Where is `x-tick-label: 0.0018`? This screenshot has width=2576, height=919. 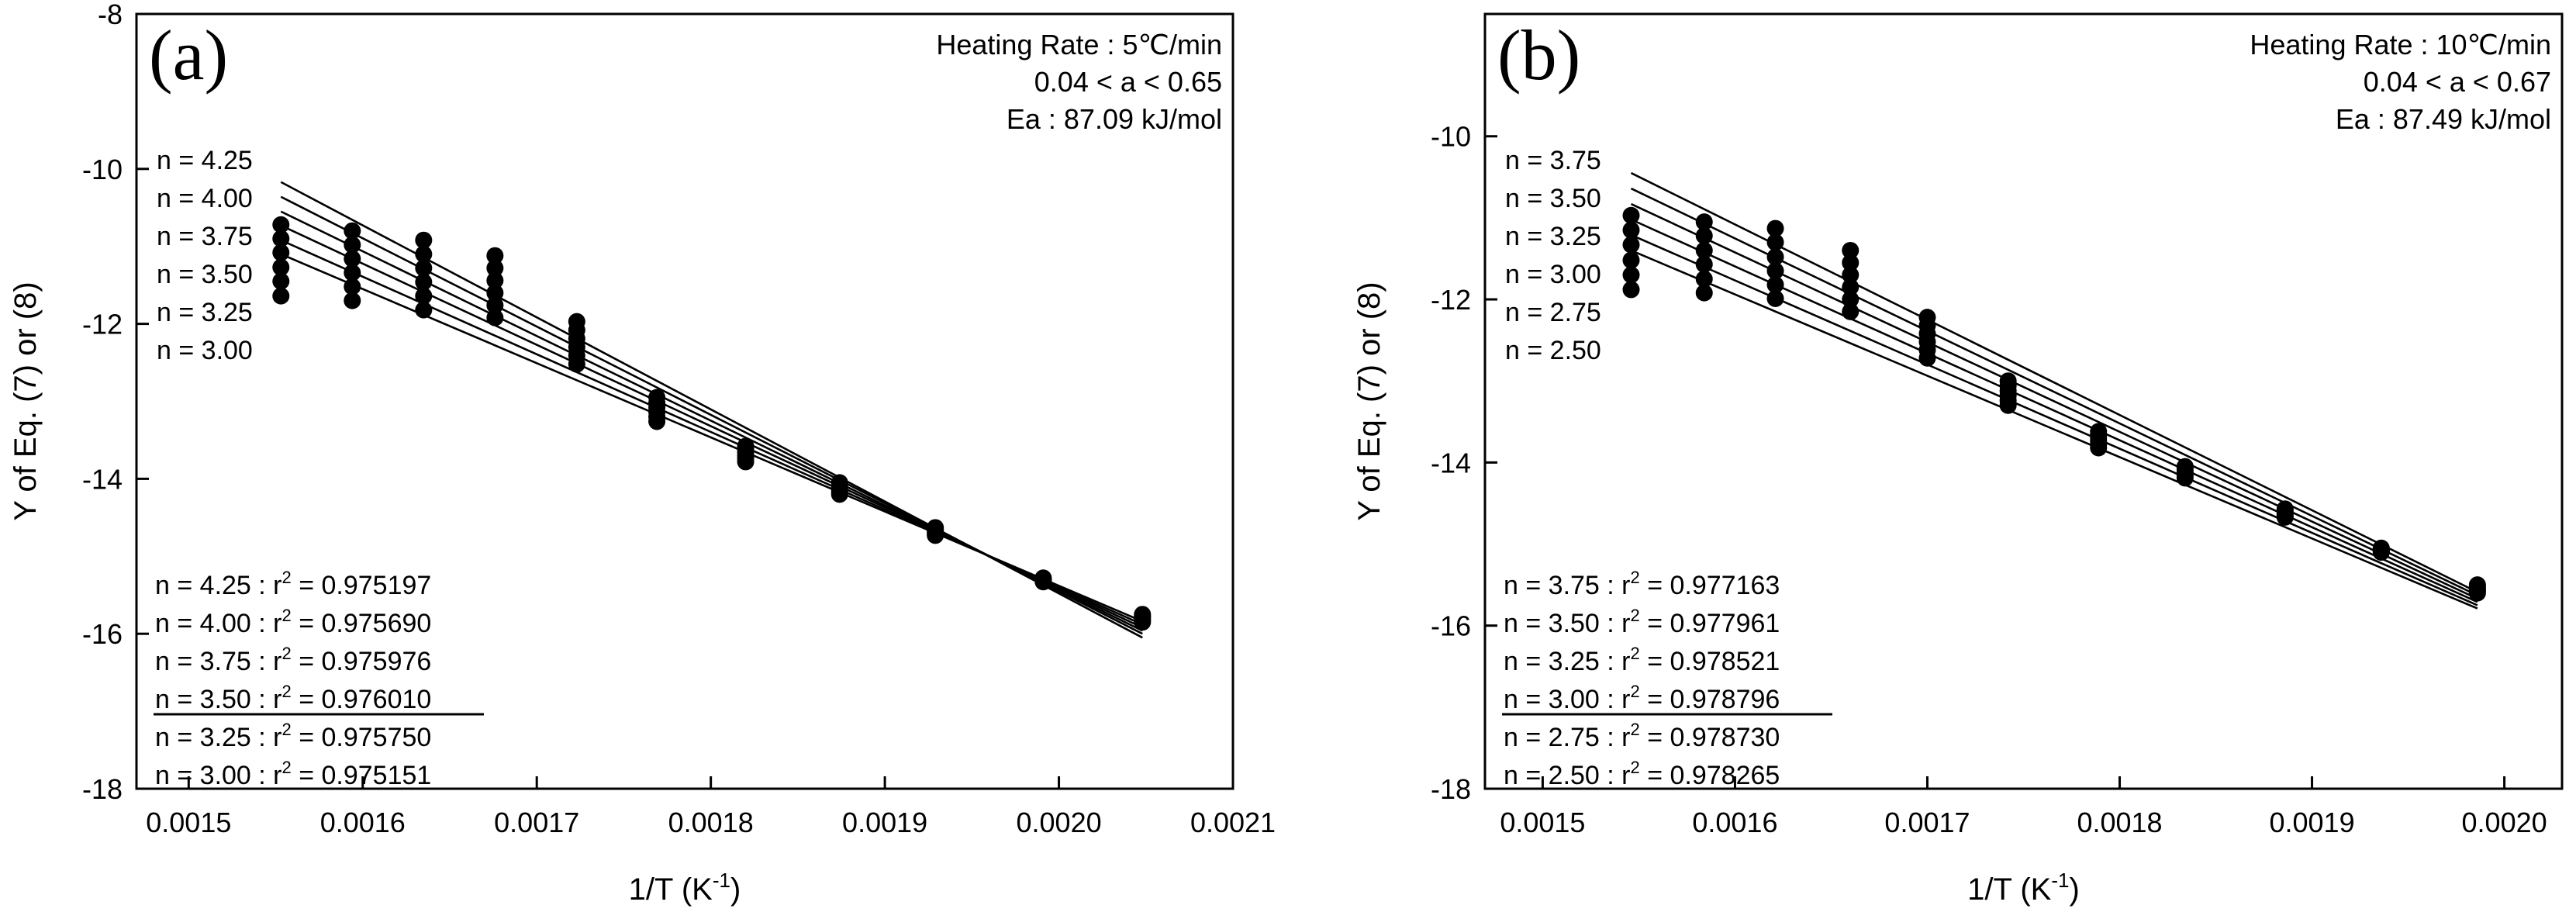
x-tick-label: 0.0018 is located at coordinates (2119, 822).